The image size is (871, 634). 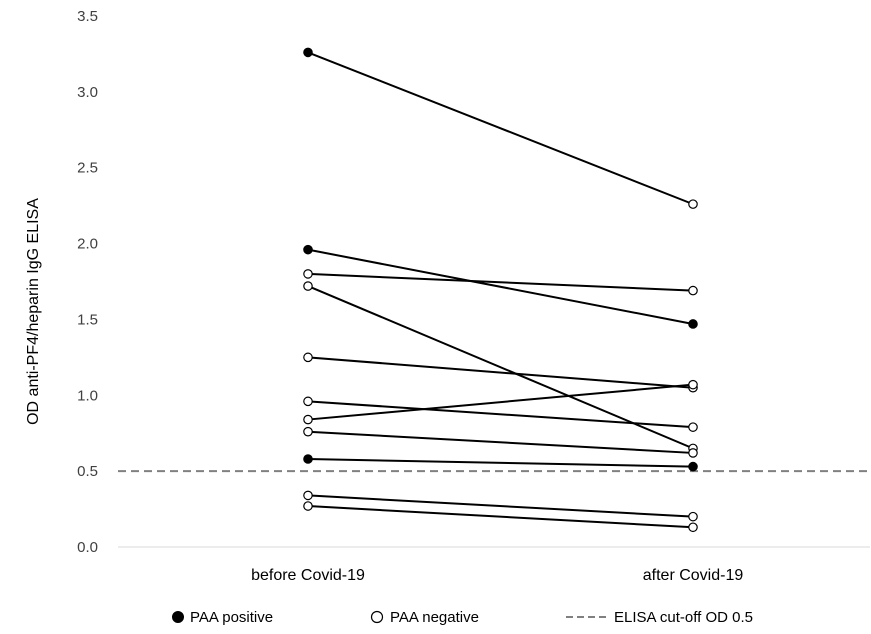 I want to click on legend-negative-marker, so click(x=377, y=617).